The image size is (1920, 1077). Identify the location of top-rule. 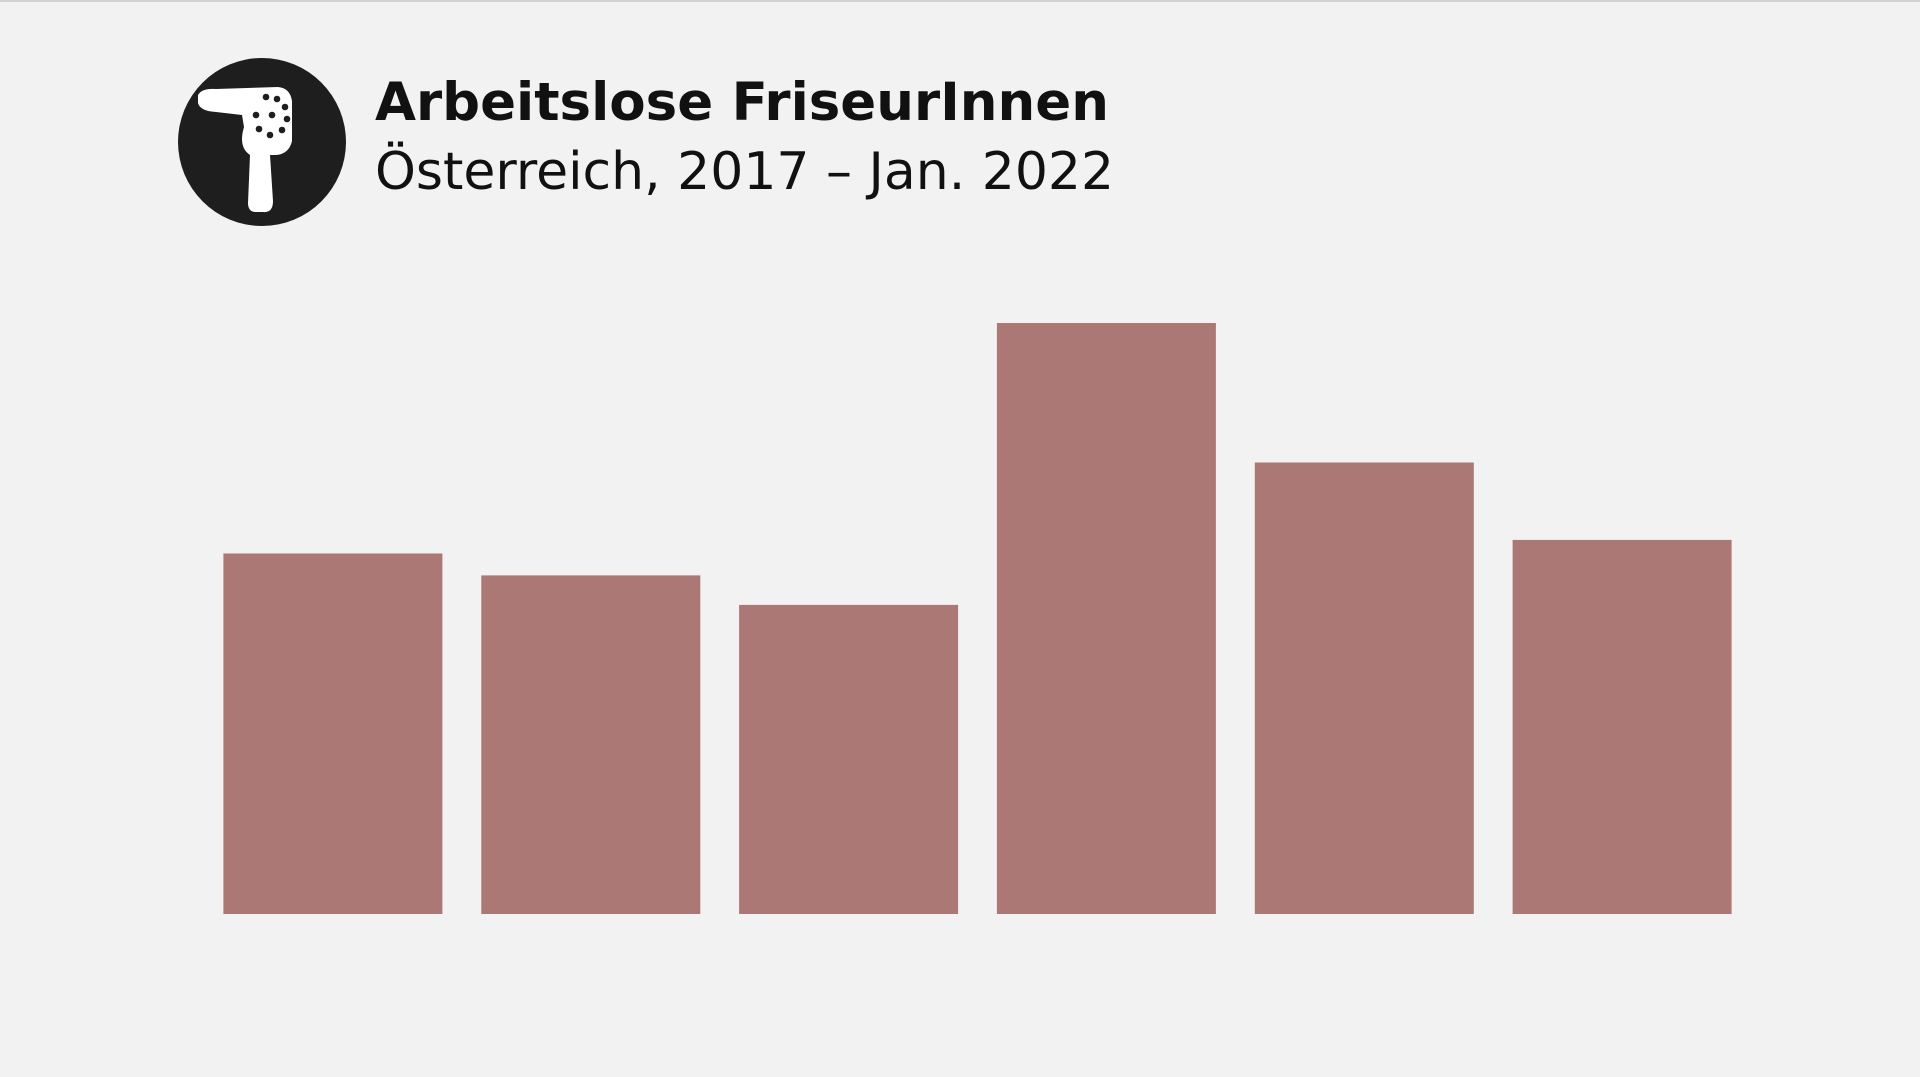
(960, 1).